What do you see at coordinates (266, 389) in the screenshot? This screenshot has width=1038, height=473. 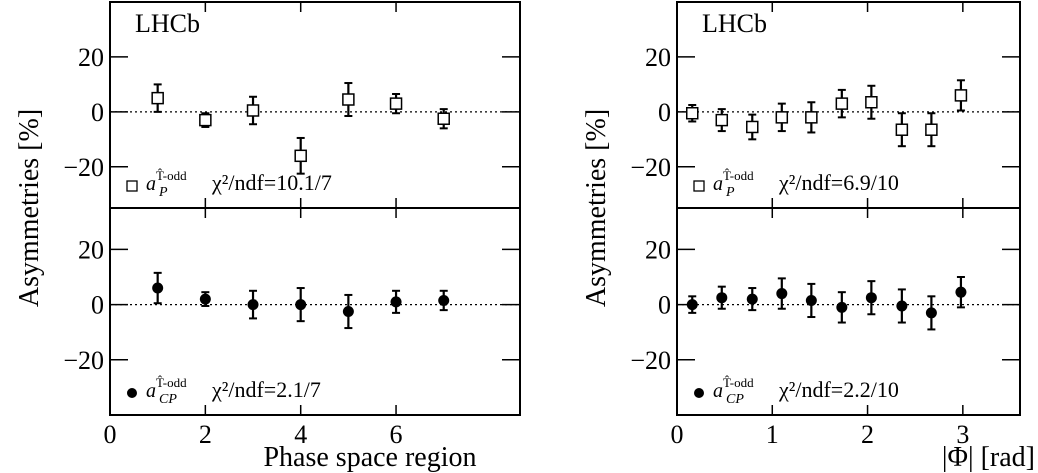 I see `fit-label: χ²/ndf=2.1/7` at bounding box center [266, 389].